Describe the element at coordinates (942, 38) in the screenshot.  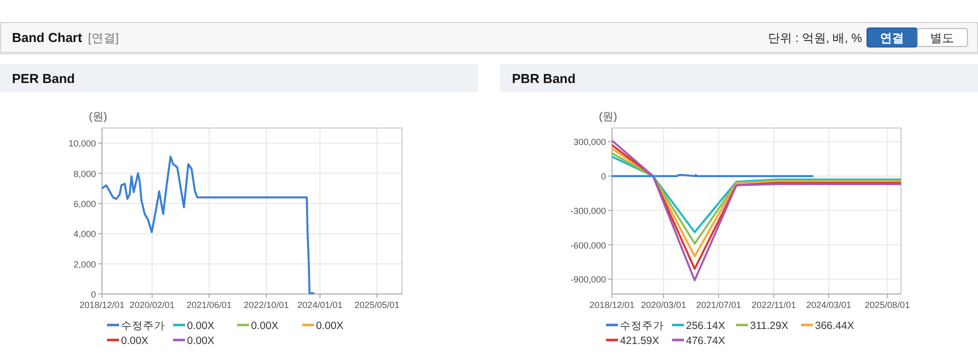
I see `text: 별도` at that location.